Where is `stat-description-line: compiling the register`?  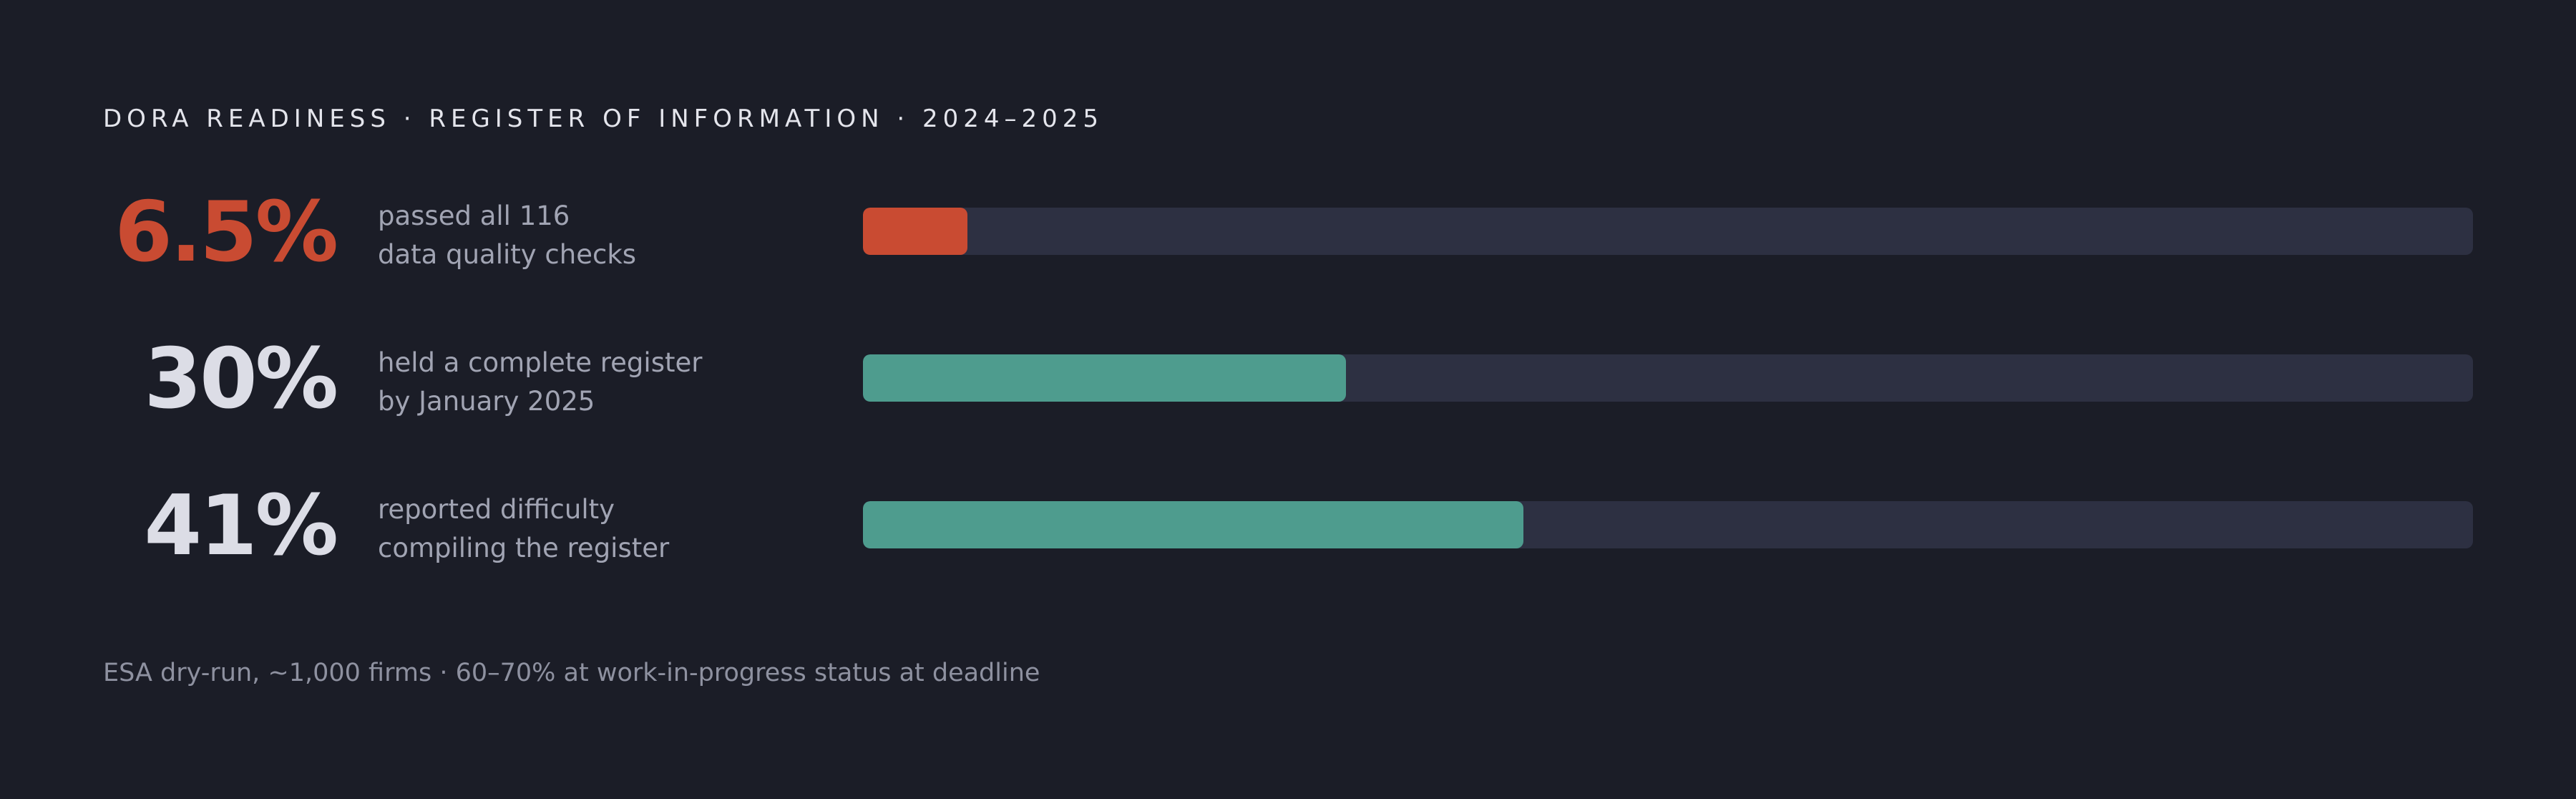 stat-description-line: compiling the register is located at coordinates (524, 548).